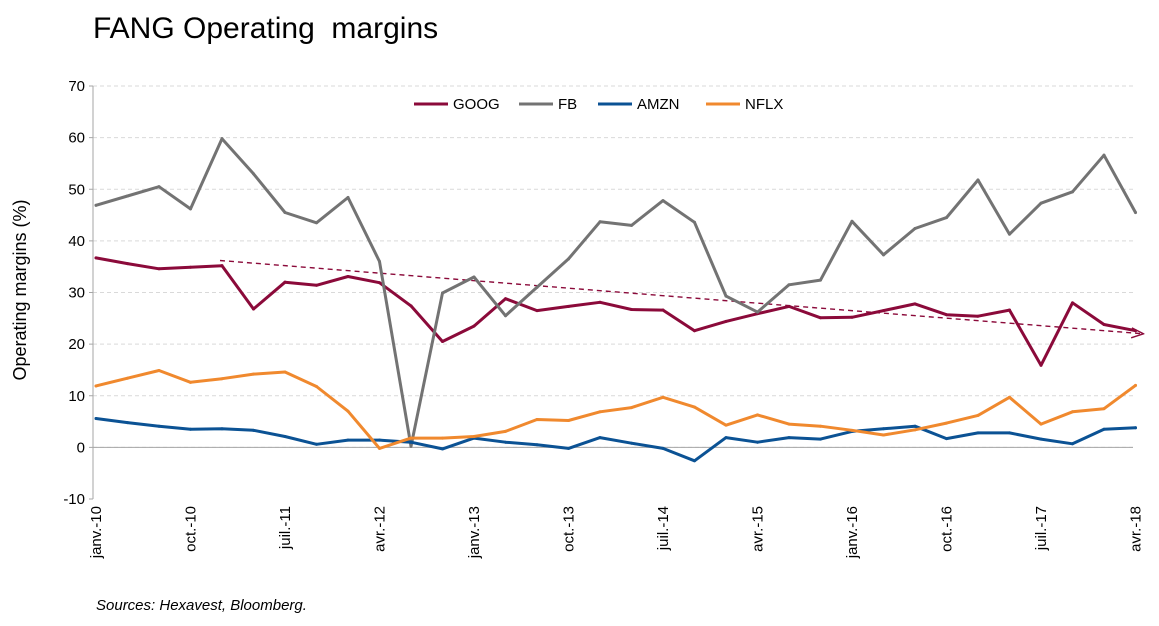  What do you see at coordinates (1136, 529) in the screenshot?
I see `x-tick-label: avr.-18` at bounding box center [1136, 529].